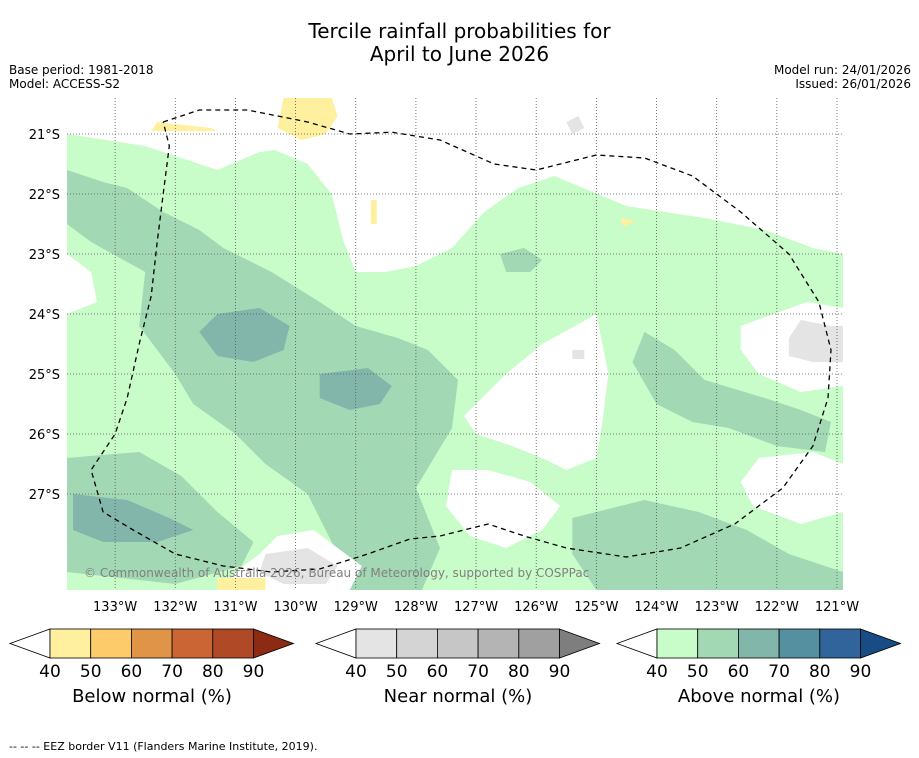 The image size is (919, 758). I want to click on x-tick-label: 127°W, so click(476, 607).